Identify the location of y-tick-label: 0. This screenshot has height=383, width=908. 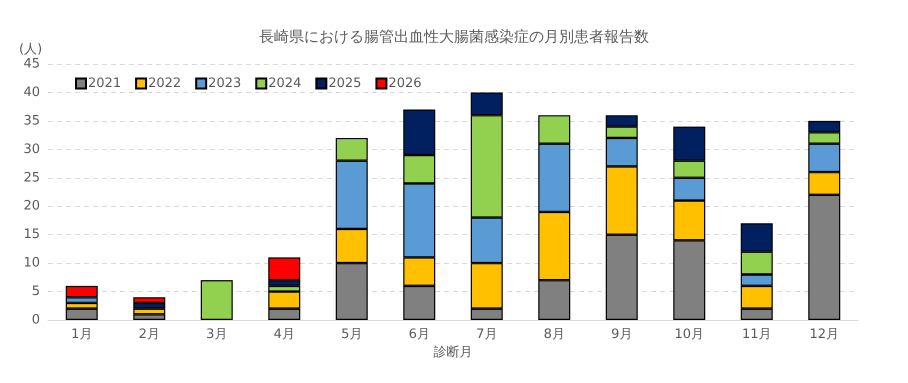
(36, 320).